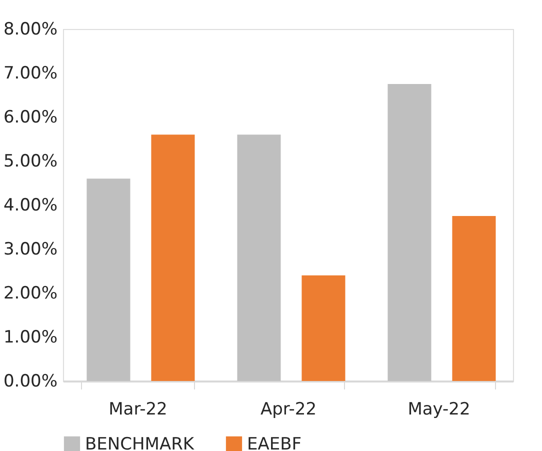 The width and height of the screenshot is (542, 451). I want to click on y-tick-label: 8.00%, so click(30, 30).